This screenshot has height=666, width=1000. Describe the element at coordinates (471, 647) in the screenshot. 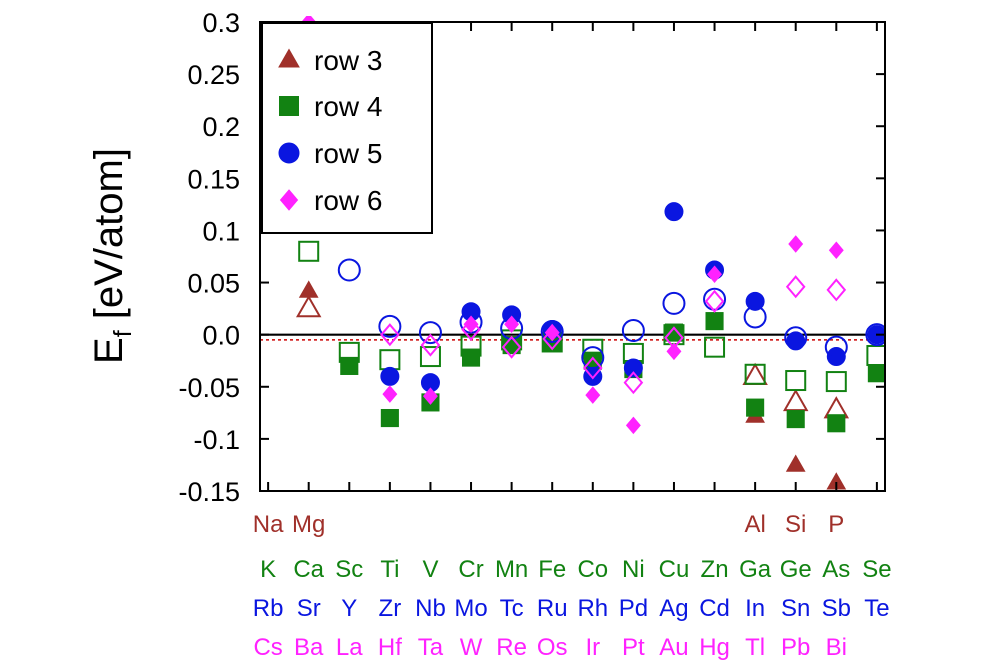

I see `element-label: W` at that location.